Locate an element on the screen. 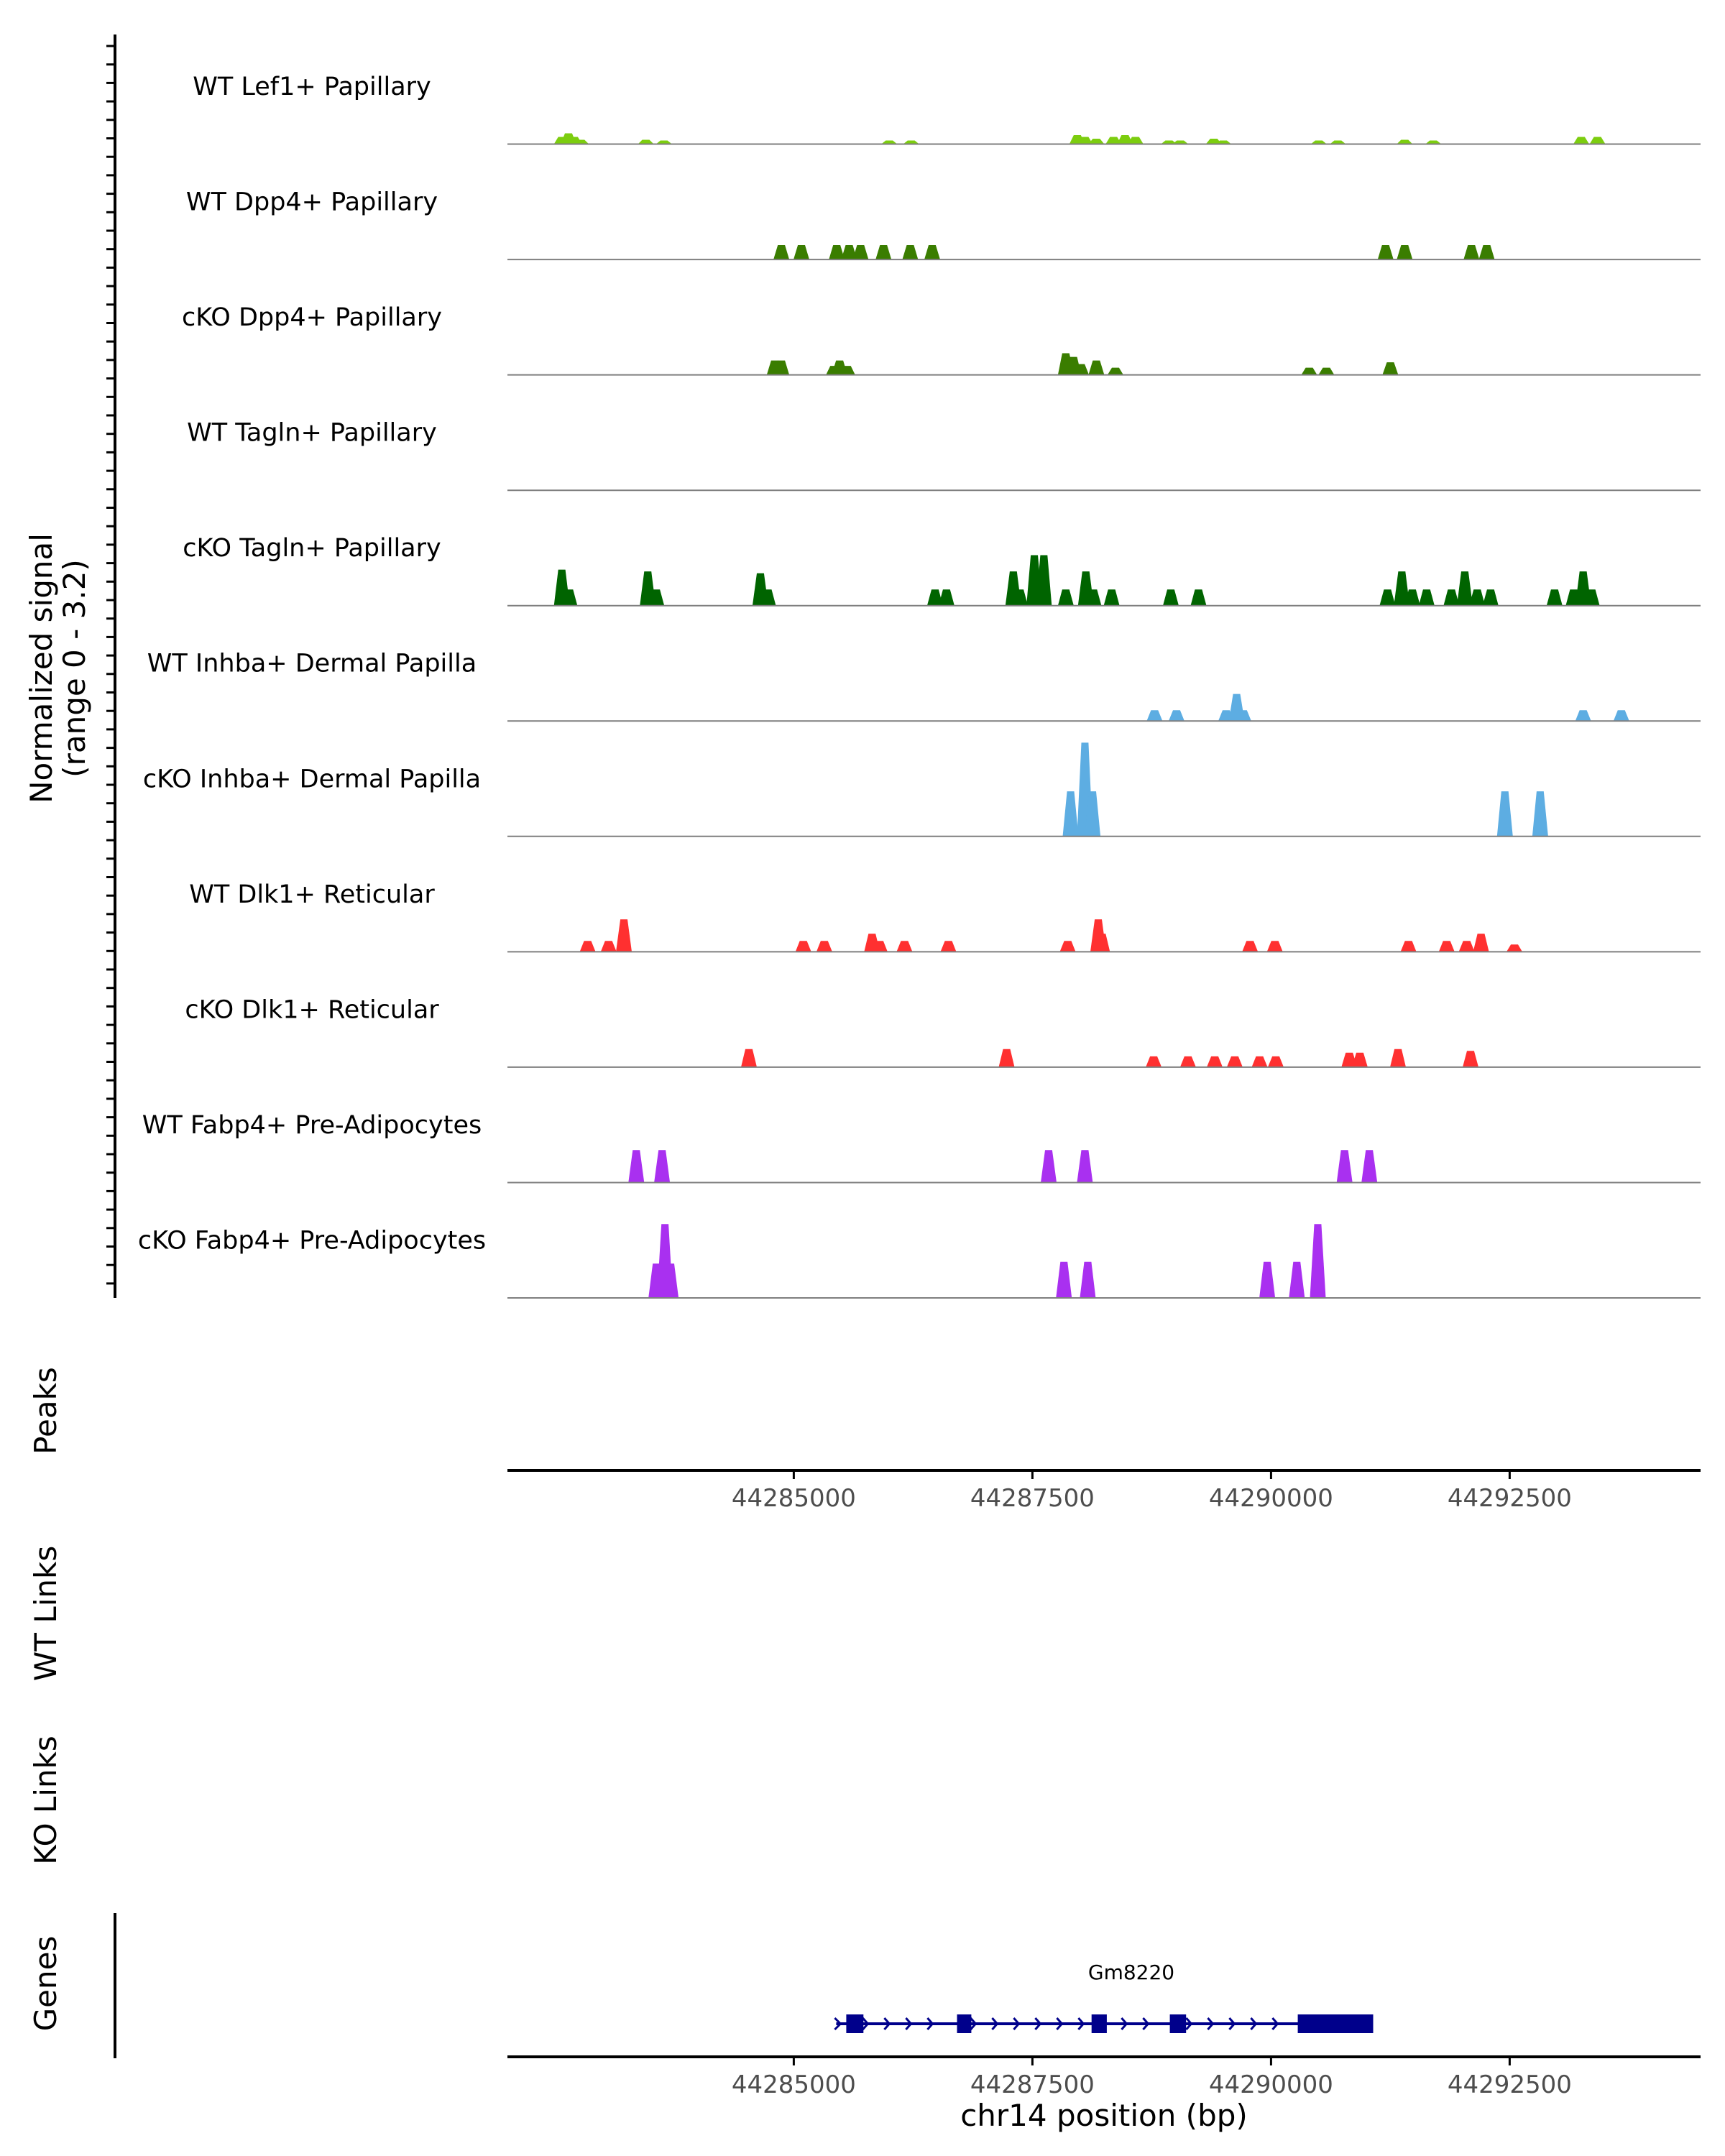 The height and width of the screenshot is (2156, 1725). peaks-panel-label: Peaks is located at coordinates (45, 1411).